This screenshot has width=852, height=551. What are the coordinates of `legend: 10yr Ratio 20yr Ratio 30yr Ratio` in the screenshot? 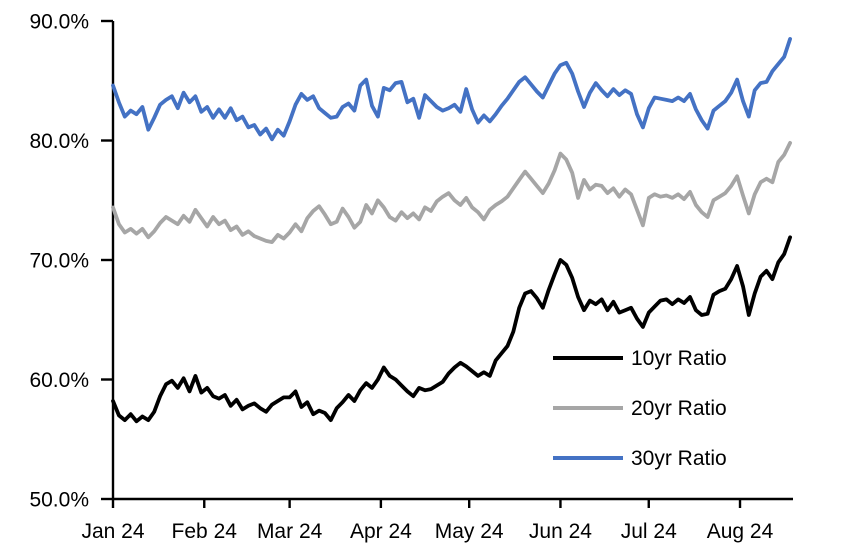 It's located at (640, 408).